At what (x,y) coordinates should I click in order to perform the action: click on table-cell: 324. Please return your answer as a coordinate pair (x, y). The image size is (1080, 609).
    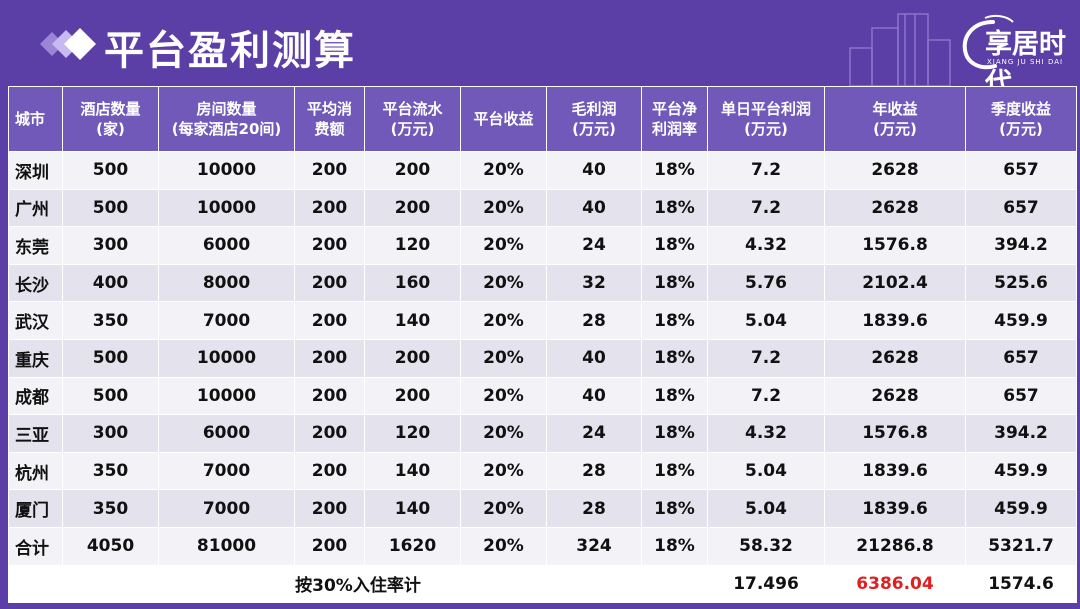
    Looking at the image, I should click on (594, 546).